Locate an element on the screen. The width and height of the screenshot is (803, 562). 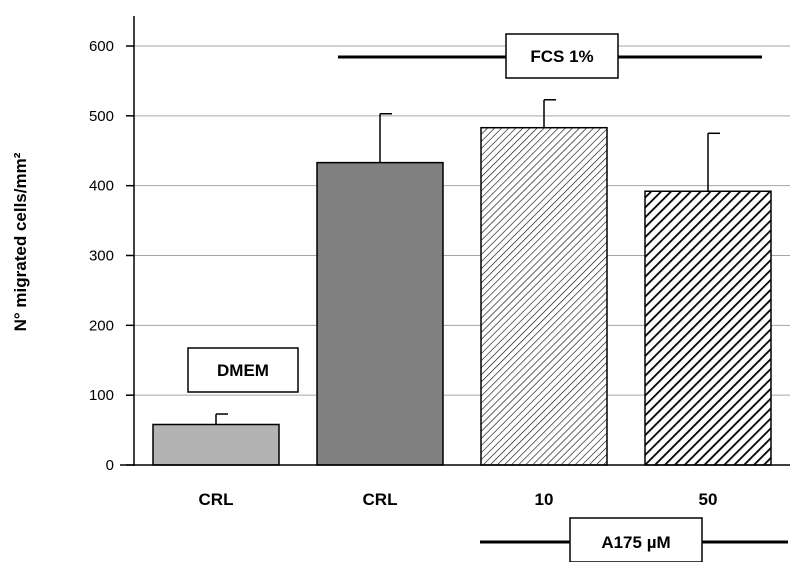
x-axis-labels: CRL CRL 10 50 is located at coordinates (458, 499).